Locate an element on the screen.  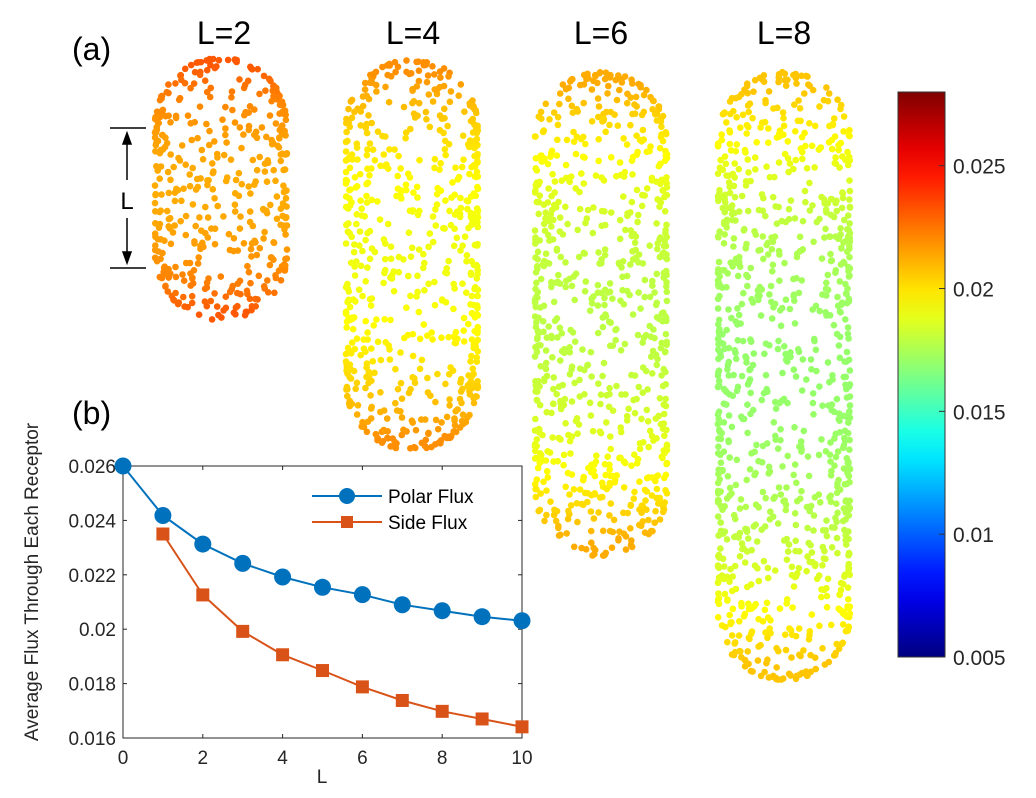
capsule-L8 is located at coordinates (784, 375).